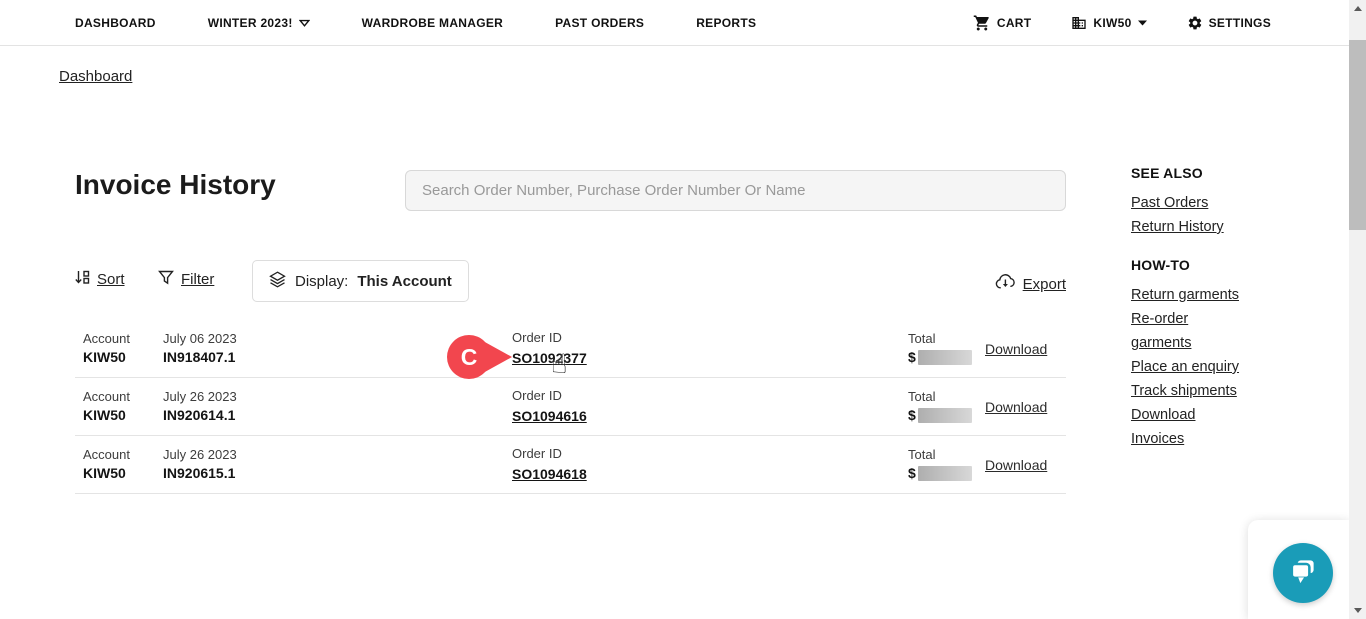 This screenshot has height=619, width=1366. I want to click on invoice-date-cell: July 06 2023 IN918407.1, so click(337, 348).